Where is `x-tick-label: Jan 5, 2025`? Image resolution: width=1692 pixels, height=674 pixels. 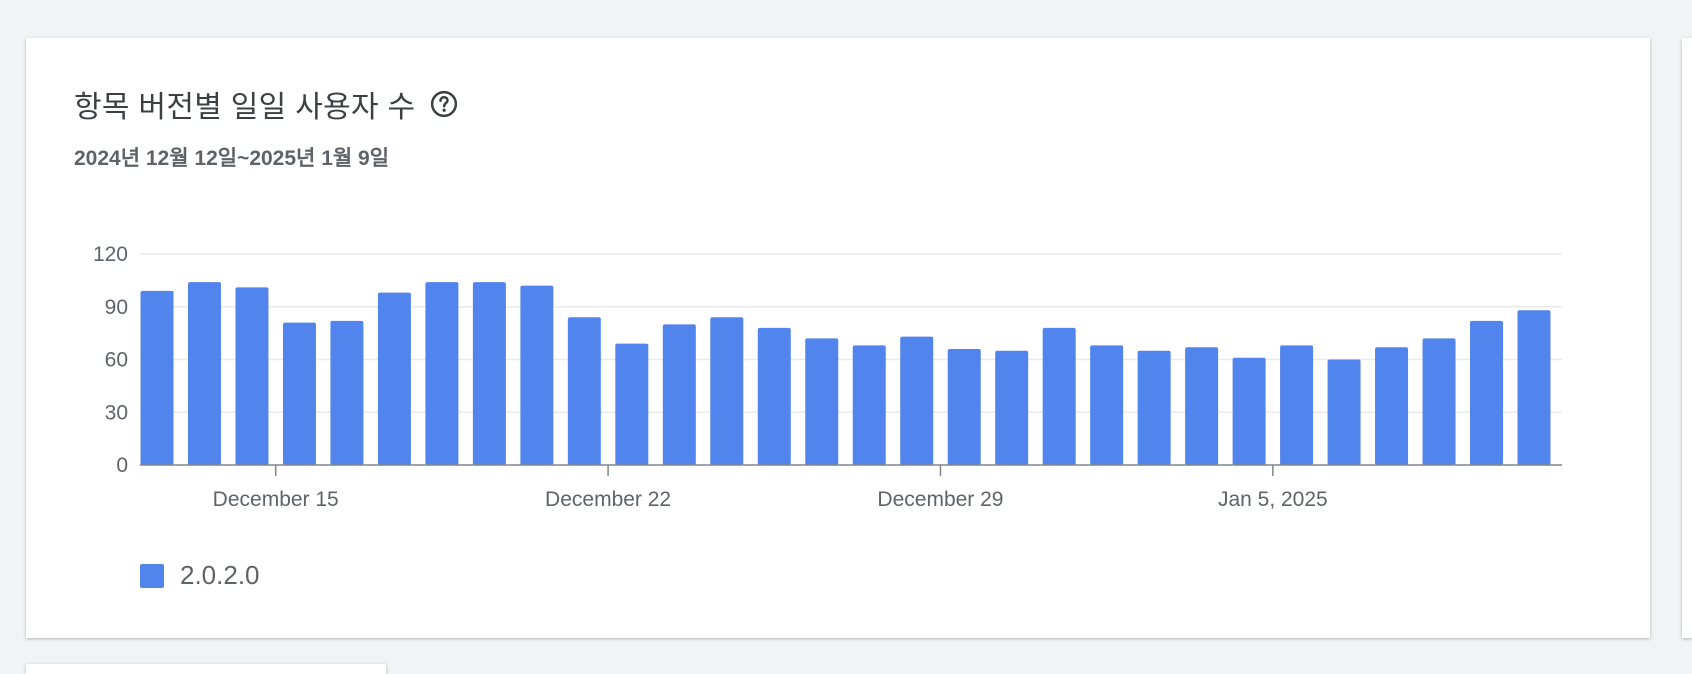
x-tick-label: Jan 5, 2025 is located at coordinates (1273, 499).